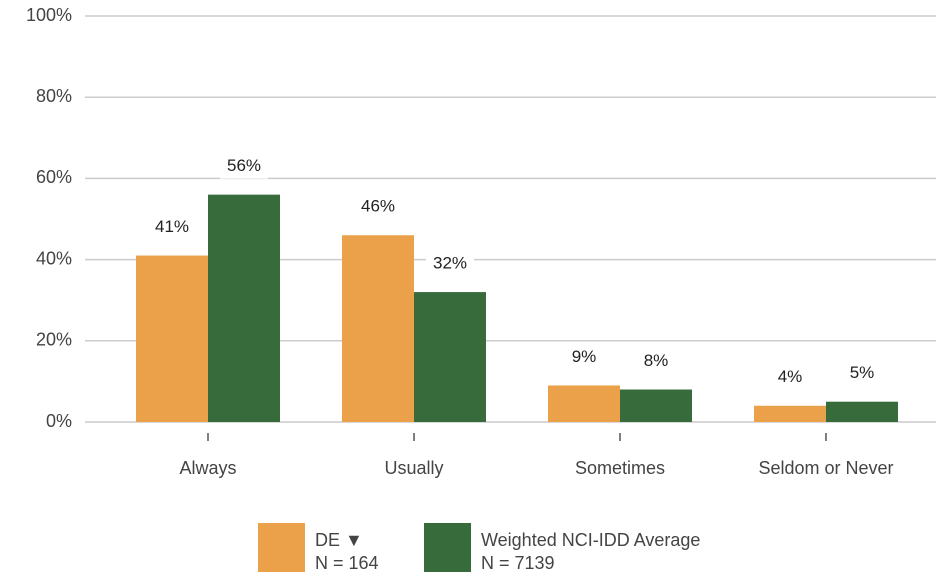 The image size is (936, 579). What do you see at coordinates (54, 258) in the screenshot?
I see `y-tick-label: 40%` at bounding box center [54, 258].